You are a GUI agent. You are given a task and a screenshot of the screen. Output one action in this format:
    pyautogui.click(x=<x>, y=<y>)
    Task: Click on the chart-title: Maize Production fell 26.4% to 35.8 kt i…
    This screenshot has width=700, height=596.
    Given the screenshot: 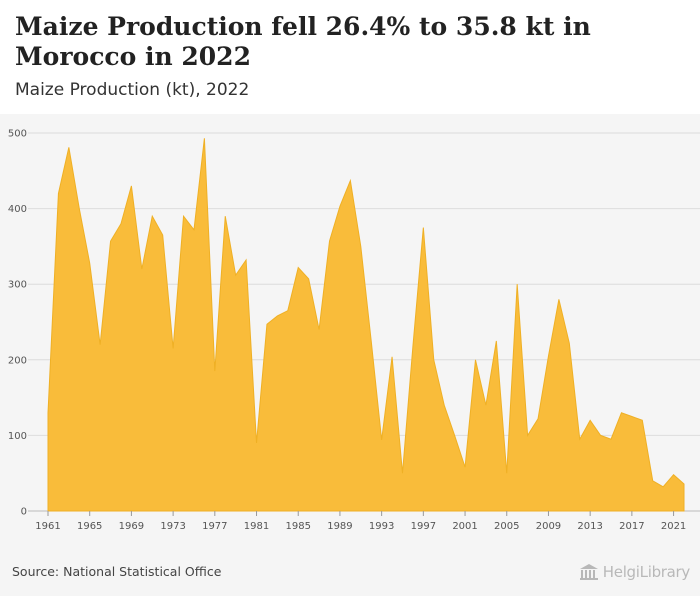 What is the action you would take?
    pyautogui.click(x=303, y=41)
    